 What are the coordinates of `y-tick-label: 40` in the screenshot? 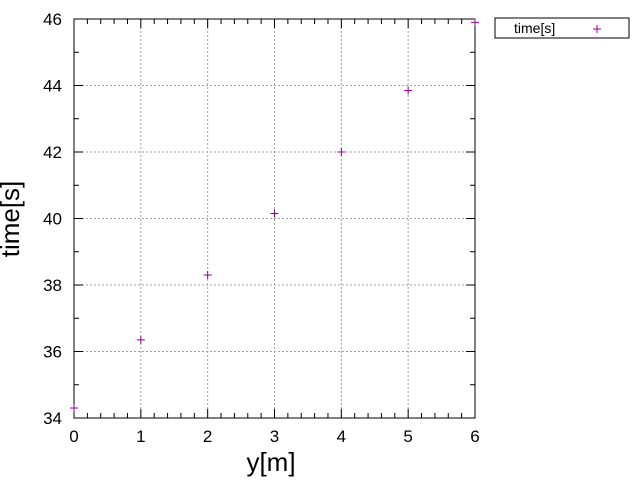 It's located at (52, 219).